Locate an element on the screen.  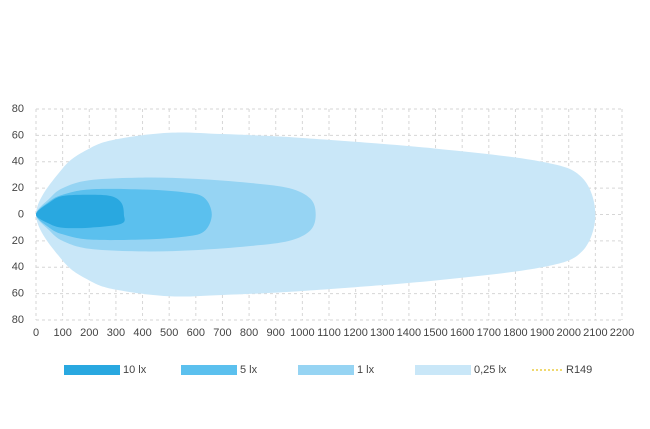
x-tick-label: 2100 is located at coordinates (595, 333).